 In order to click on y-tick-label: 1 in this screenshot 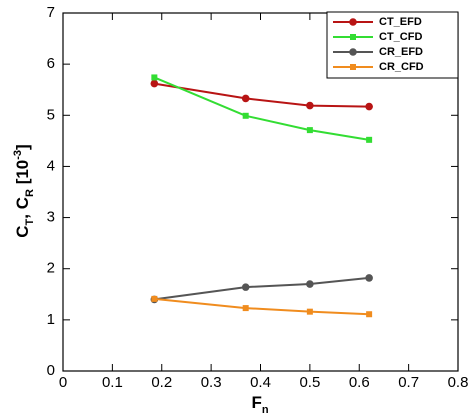, I will do `click(51, 319)`.